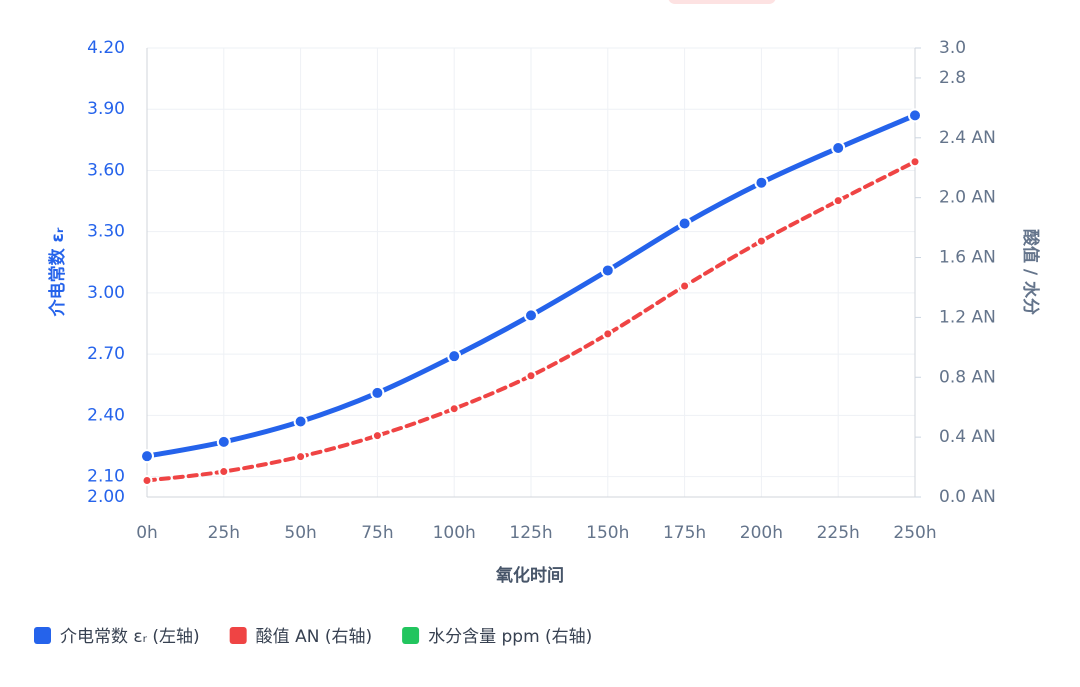 This screenshot has width=1080, height=687. I want to click on y-tick-label: 2.70, so click(106, 354).